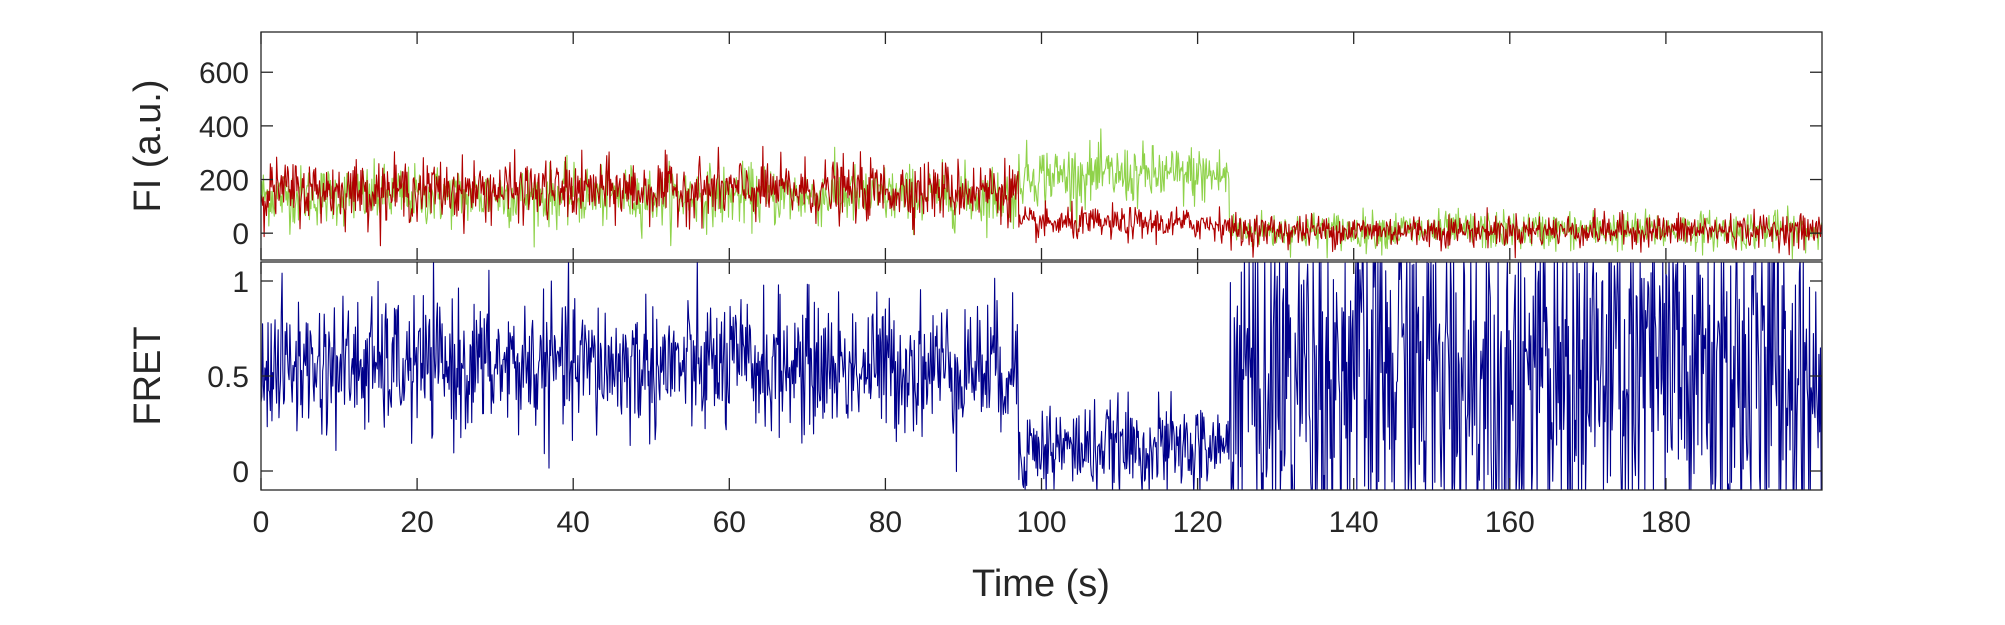  I want to click on time-x-axis-title: Time (s), so click(1041, 584).